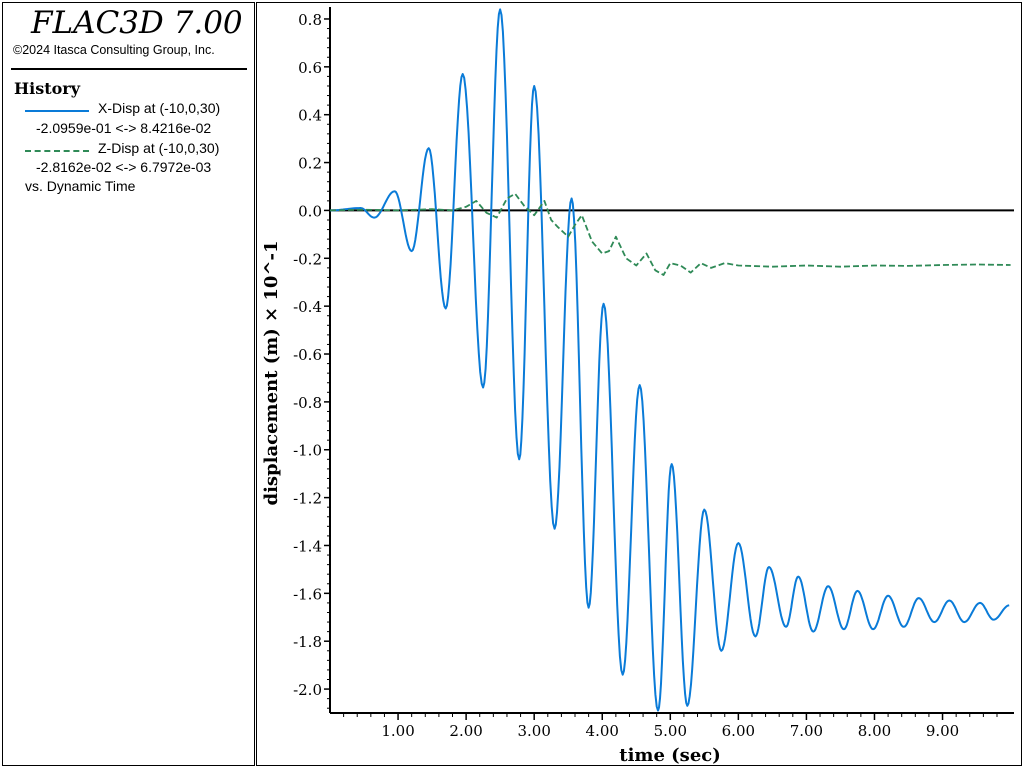  What do you see at coordinates (310, 20) in the screenshot?
I see `y-tick-label: 0.8` at bounding box center [310, 20].